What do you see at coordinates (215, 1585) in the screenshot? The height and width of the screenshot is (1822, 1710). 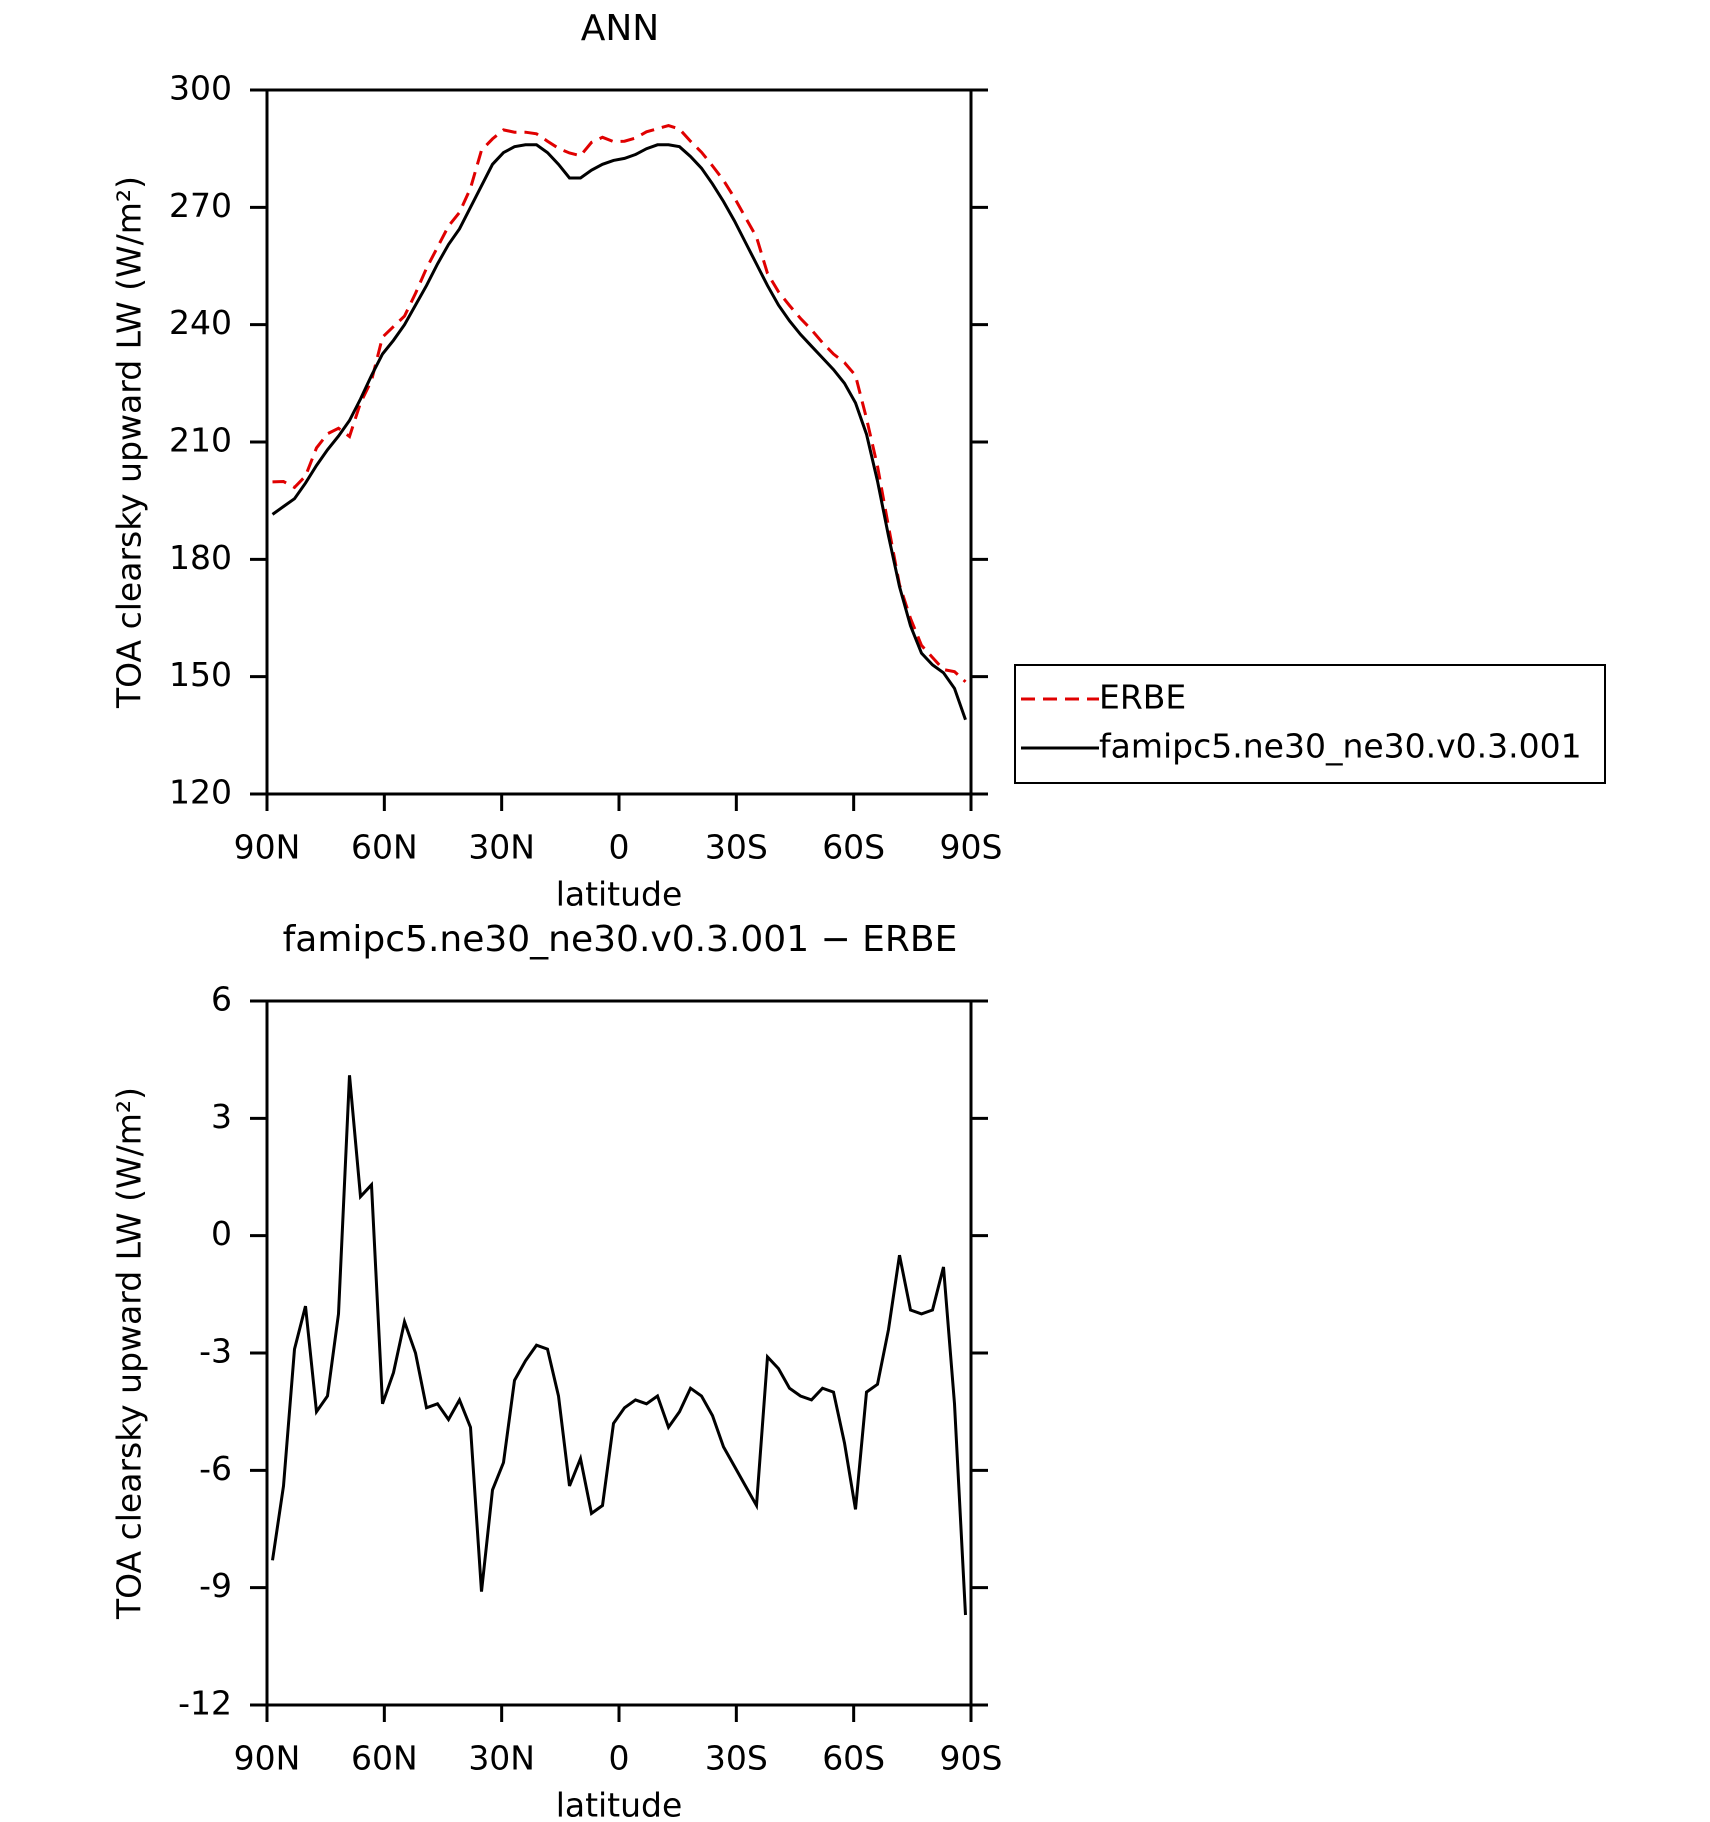 I see `y-tick-label: -9` at bounding box center [215, 1585].